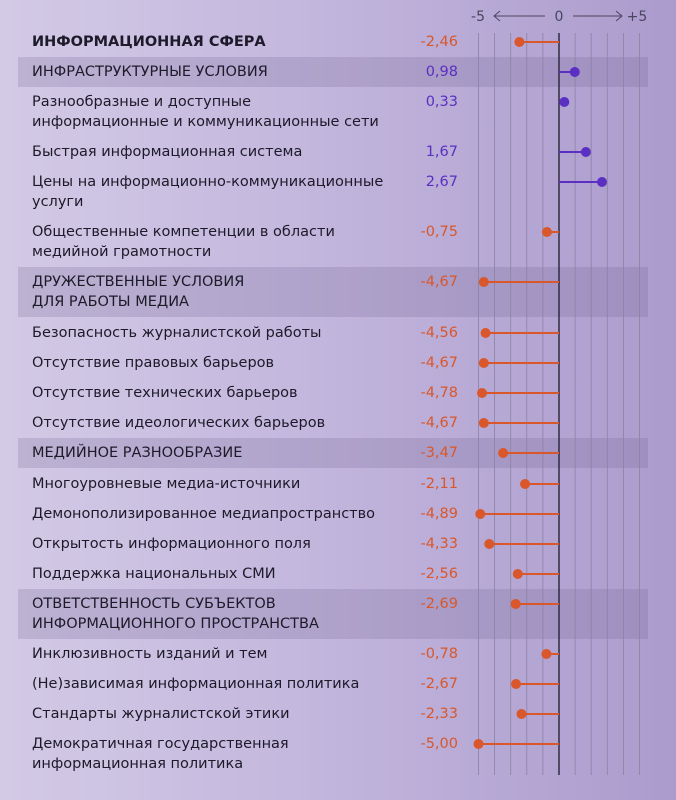 This screenshot has height=800, width=676. What do you see at coordinates (637, 17) in the screenshot?
I see `tick-max: +5` at bounding box center [637, 17].